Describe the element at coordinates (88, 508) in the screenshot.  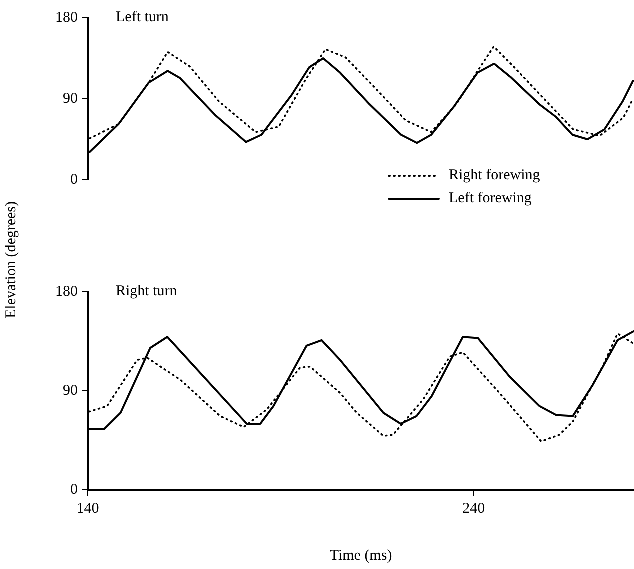
I see `x-tick-label: 140` at that location.